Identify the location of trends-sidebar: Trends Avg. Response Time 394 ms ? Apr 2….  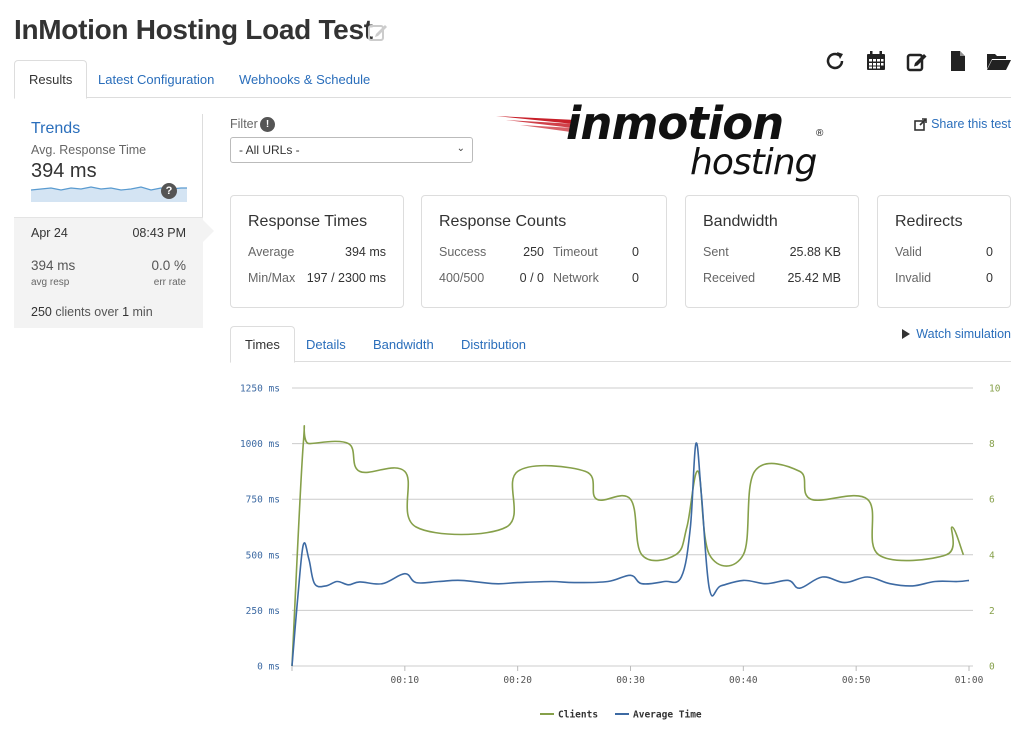
(114, 221).